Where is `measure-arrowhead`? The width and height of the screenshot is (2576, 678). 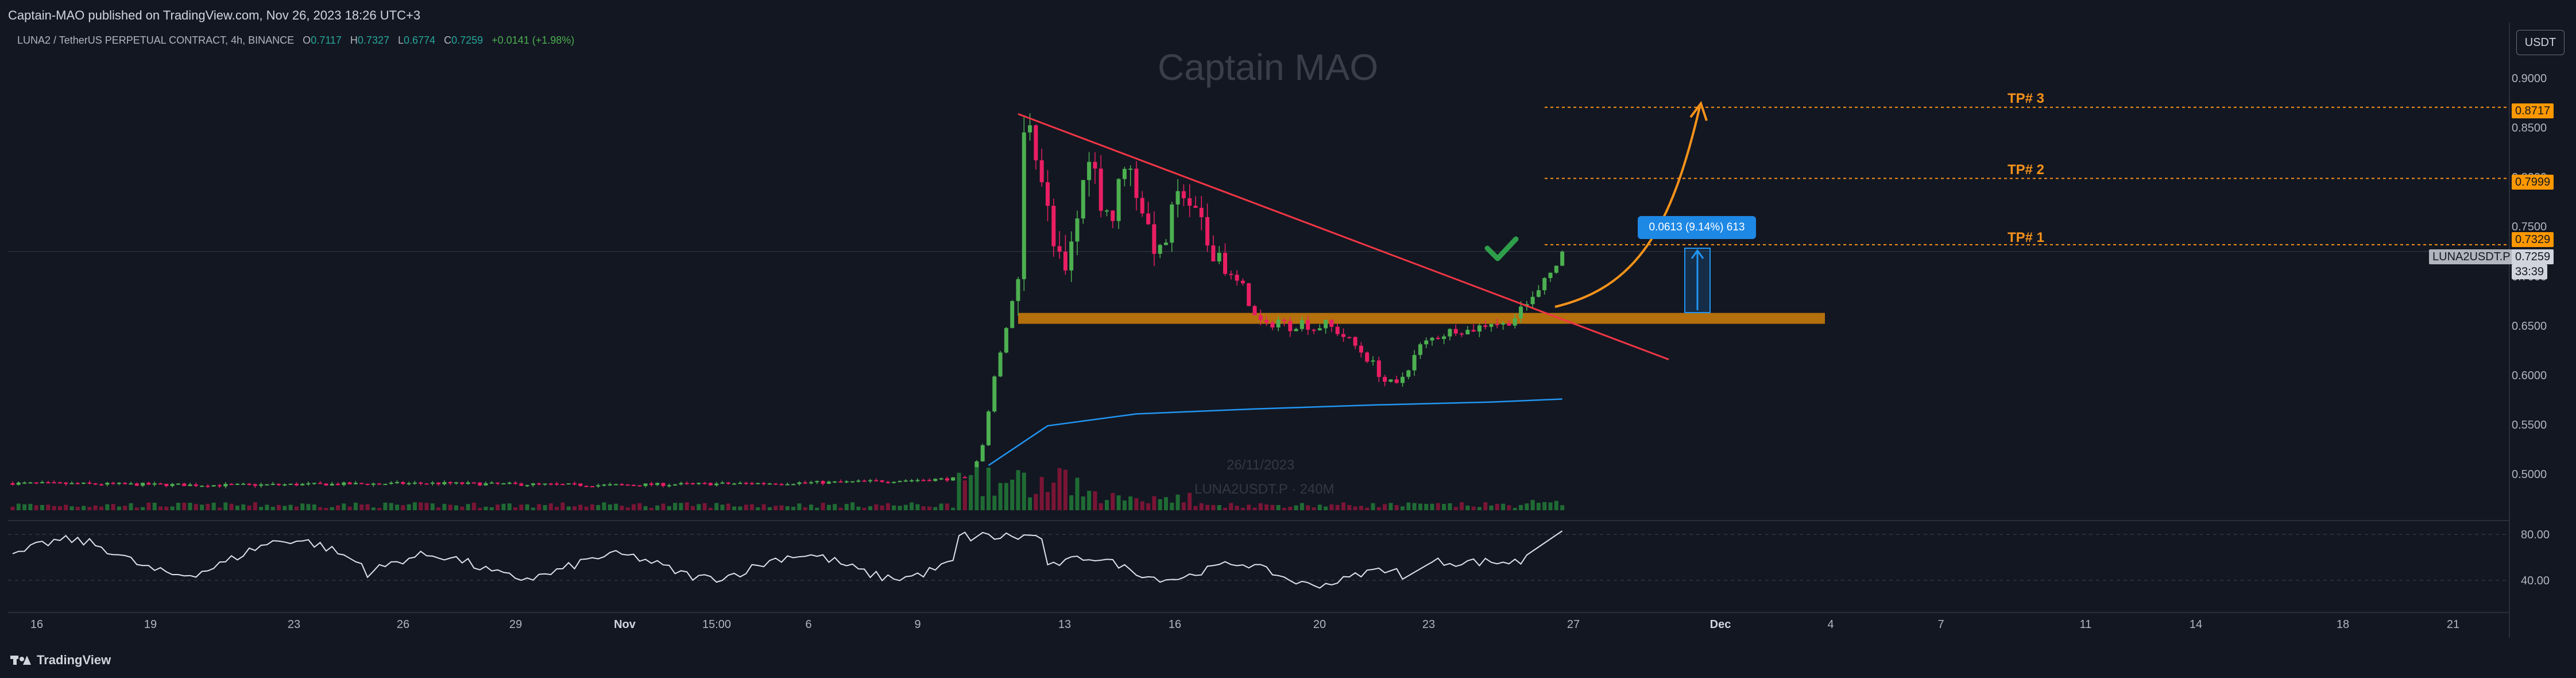
measure-arrowhead is located at coordinates (1697, 254).